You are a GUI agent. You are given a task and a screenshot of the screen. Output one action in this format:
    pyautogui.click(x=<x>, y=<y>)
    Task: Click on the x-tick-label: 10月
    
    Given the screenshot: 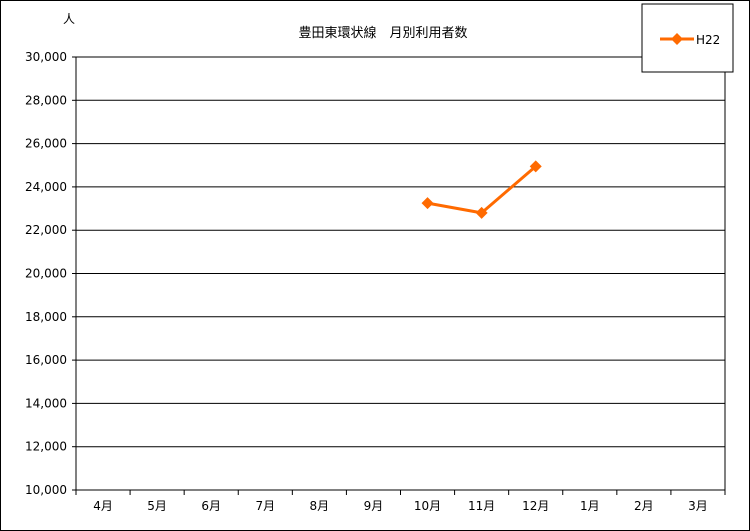 What is the action you would take?
    pyautogui.click(x=427, y=506)
    